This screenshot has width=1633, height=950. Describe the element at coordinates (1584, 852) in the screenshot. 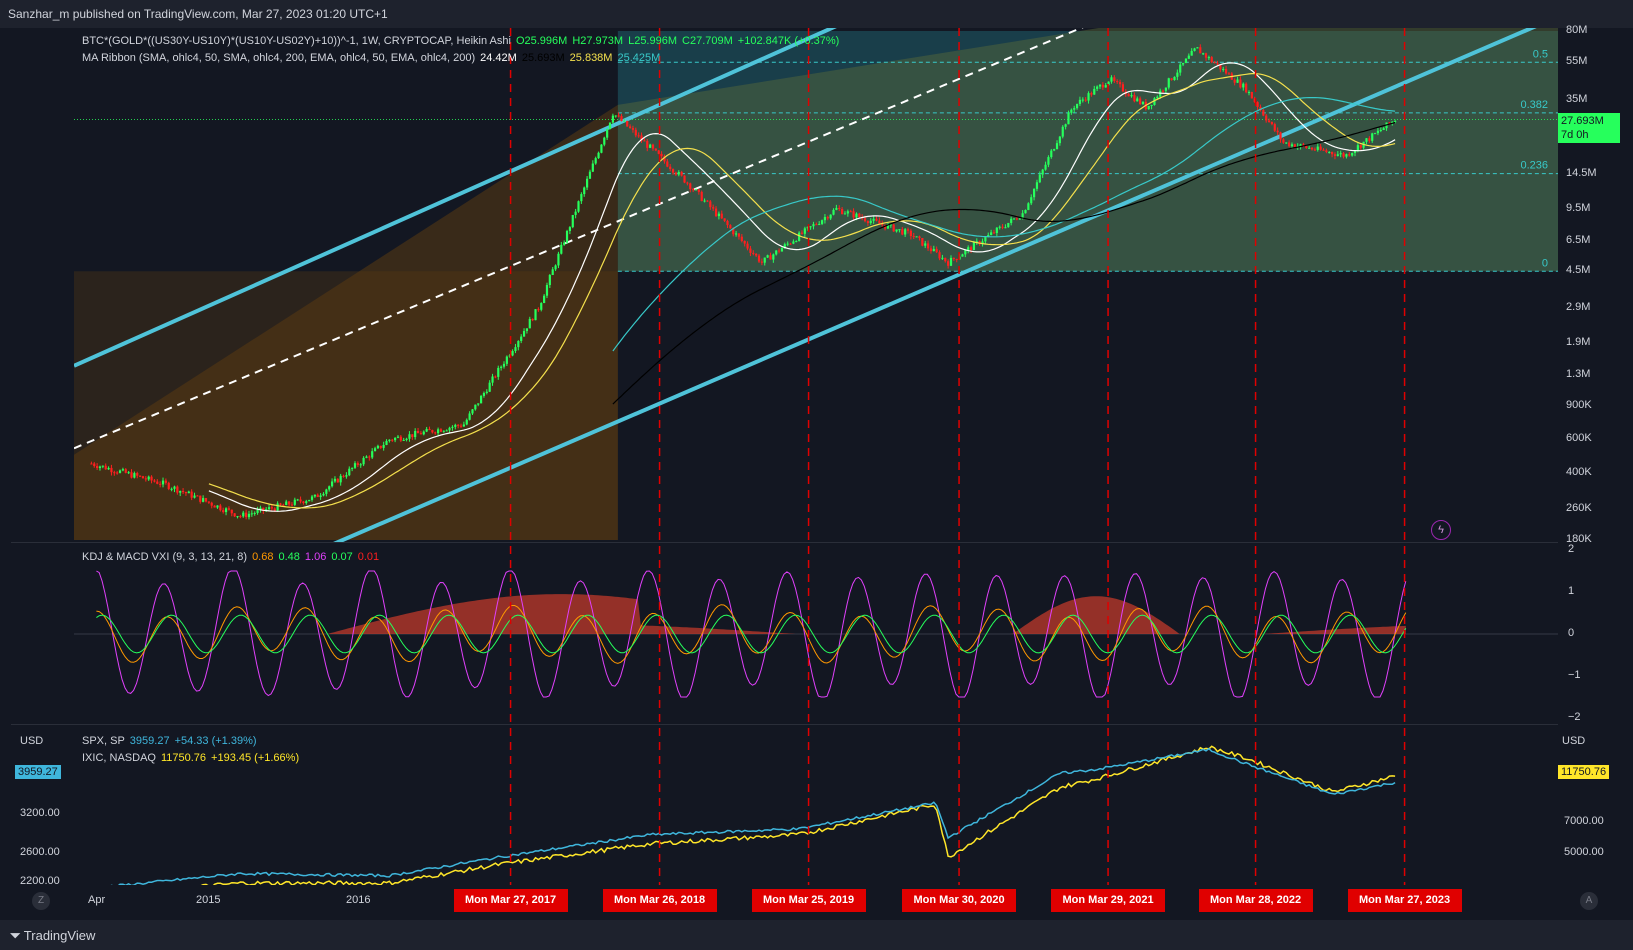

I see `ixic-axis-label: 5000.00` at that location.